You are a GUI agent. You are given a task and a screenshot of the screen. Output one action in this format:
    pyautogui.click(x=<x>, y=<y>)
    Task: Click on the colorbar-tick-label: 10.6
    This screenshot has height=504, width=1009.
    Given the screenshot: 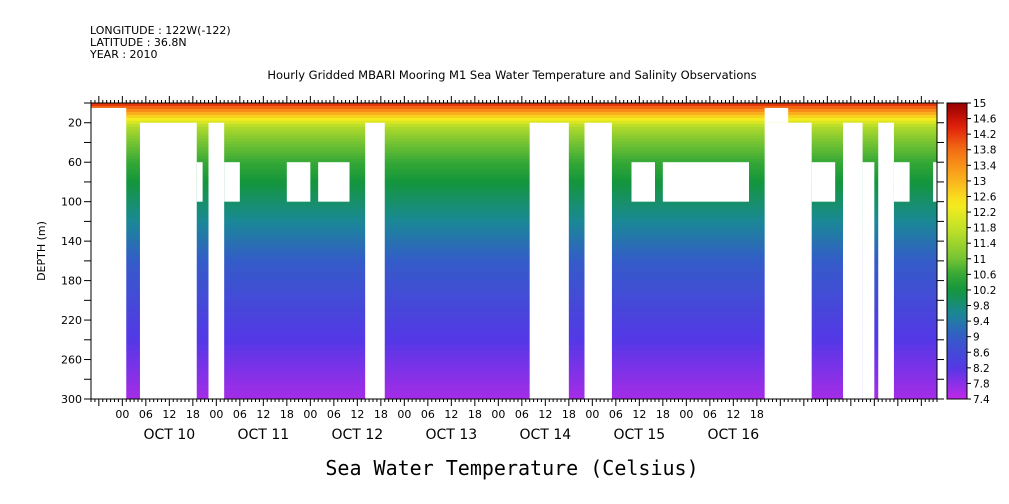 What is the action you would take?
    pyautogui.click(x=985, y=275)
    